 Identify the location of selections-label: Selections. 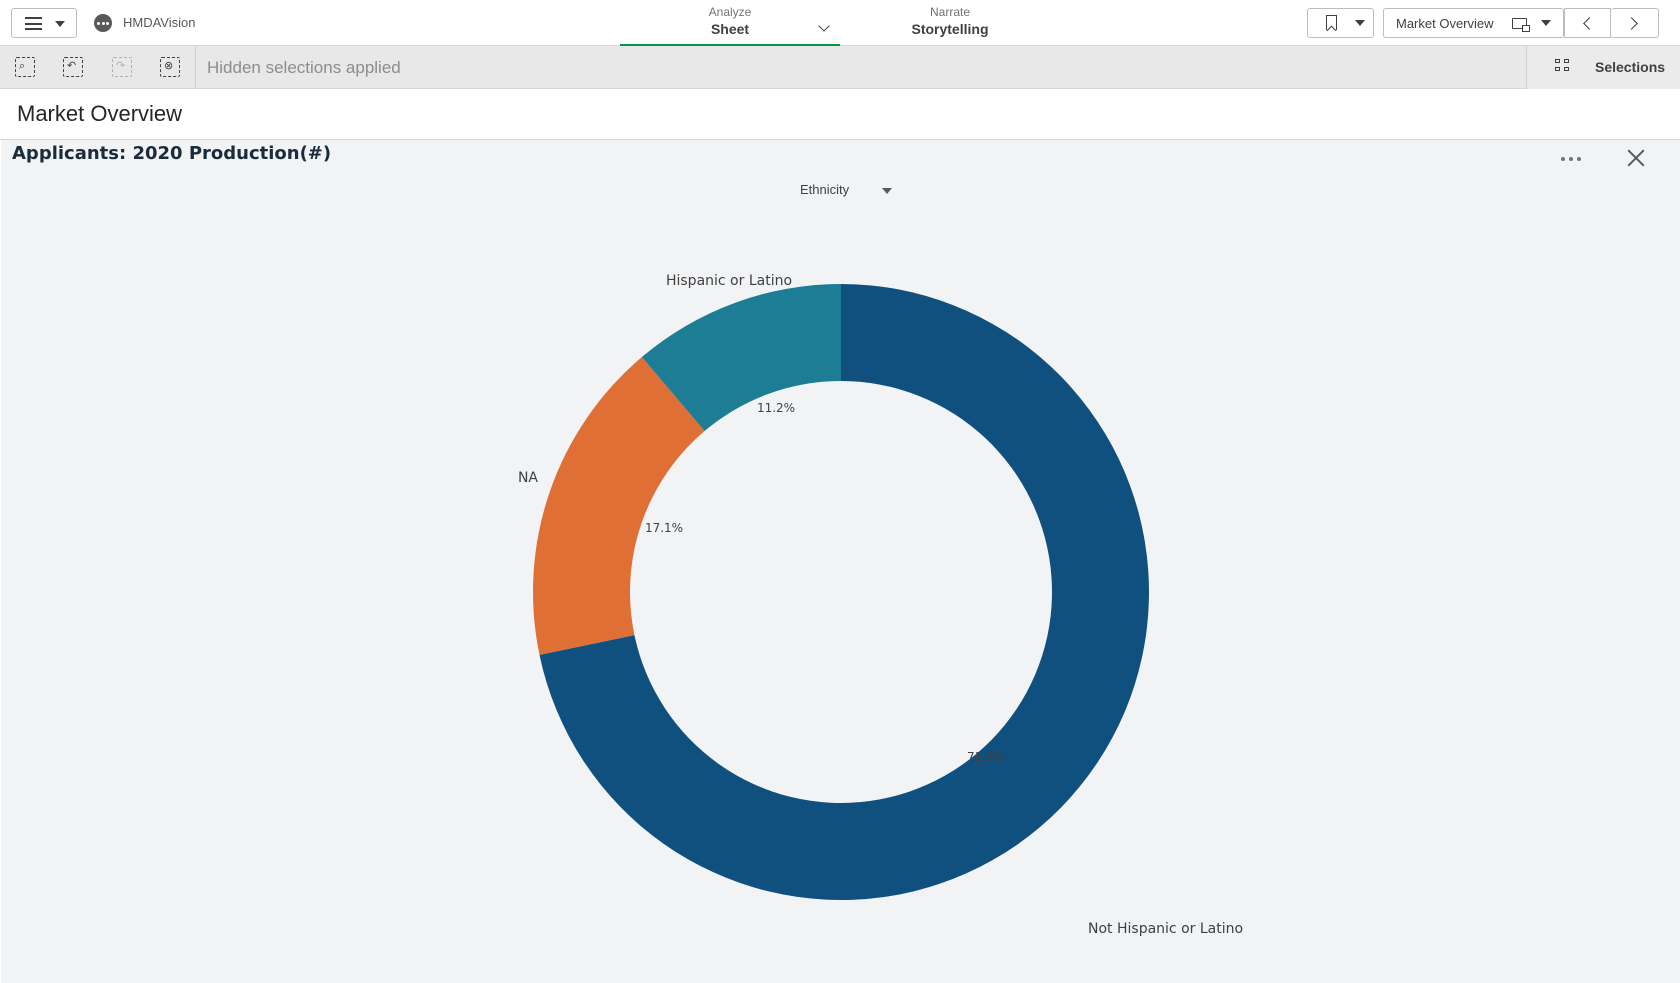
(1630, 67).